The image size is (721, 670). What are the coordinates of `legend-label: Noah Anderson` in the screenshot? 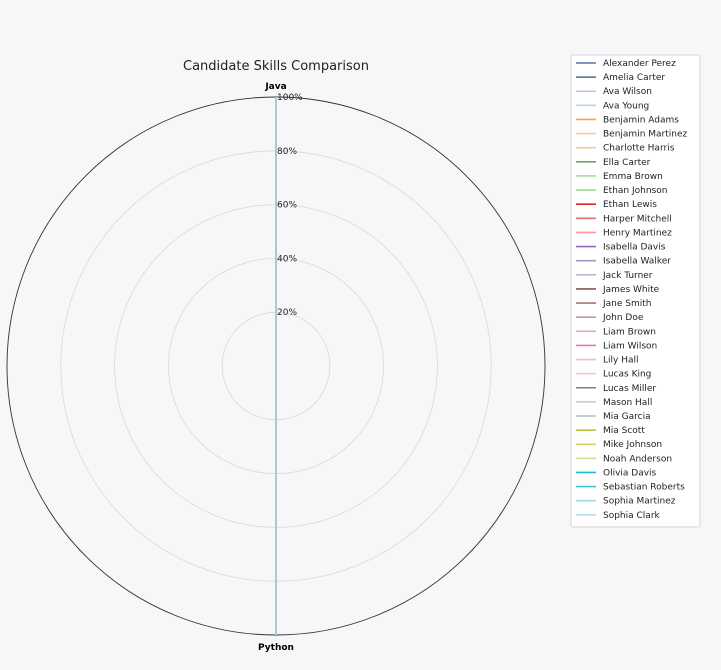 It's located at (637, 459).